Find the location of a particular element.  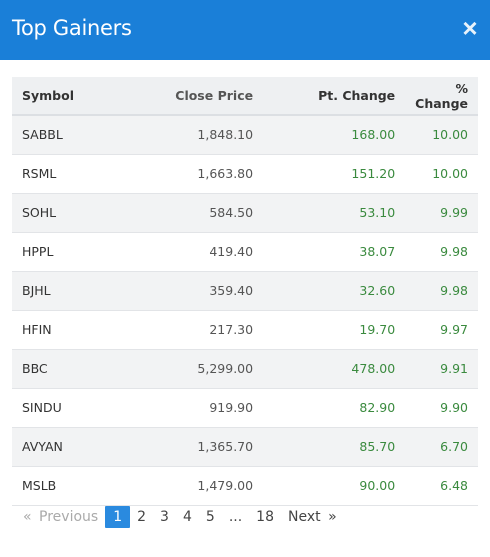

previous-label: Previous is located at coordinates (69, 517).